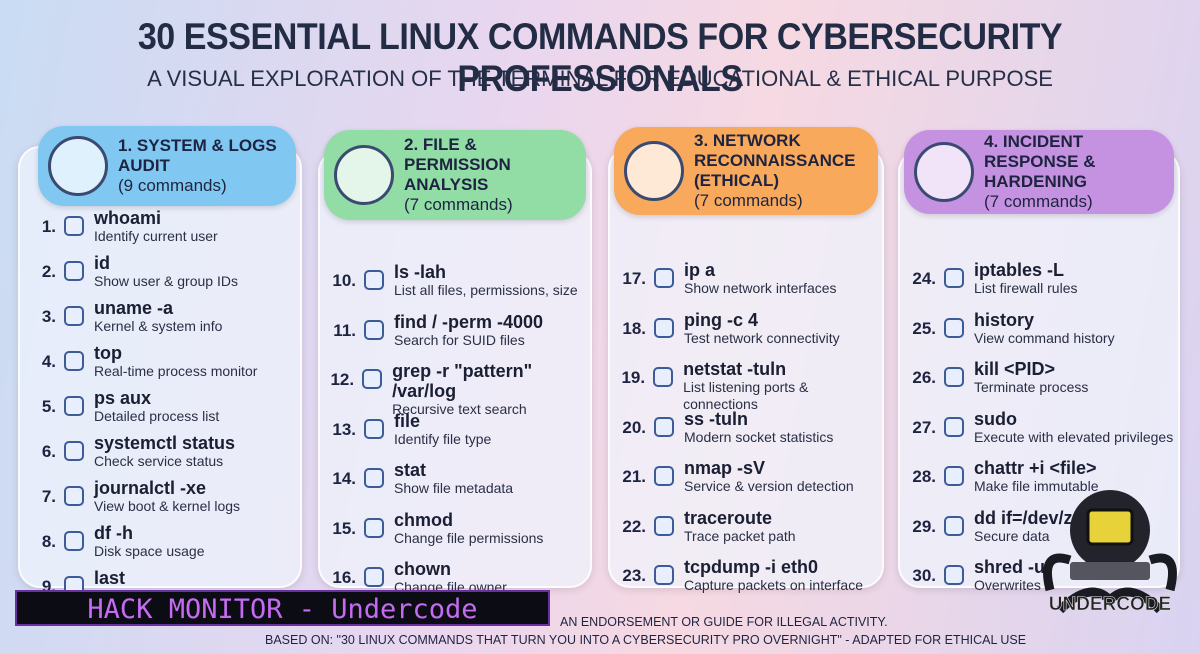 The image size is (1200, 654). Describe the element at coordinates (459, 409) in the screenshot. I see `description: Recursive text search` at that location.